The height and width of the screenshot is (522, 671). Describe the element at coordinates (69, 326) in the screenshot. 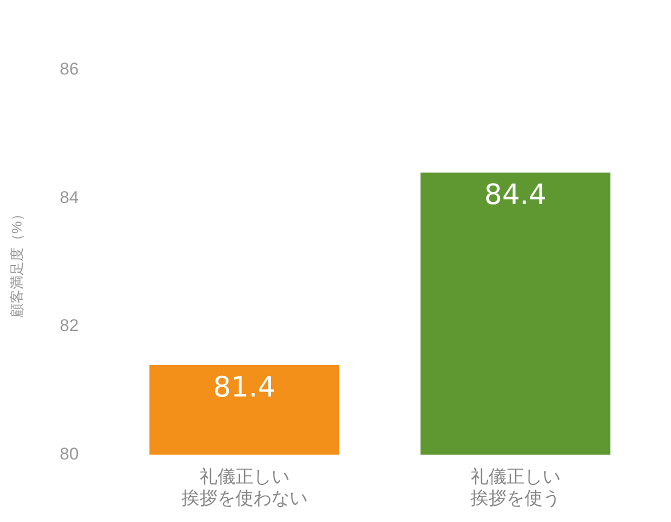

I see `y-tick-label: 82` at that location.